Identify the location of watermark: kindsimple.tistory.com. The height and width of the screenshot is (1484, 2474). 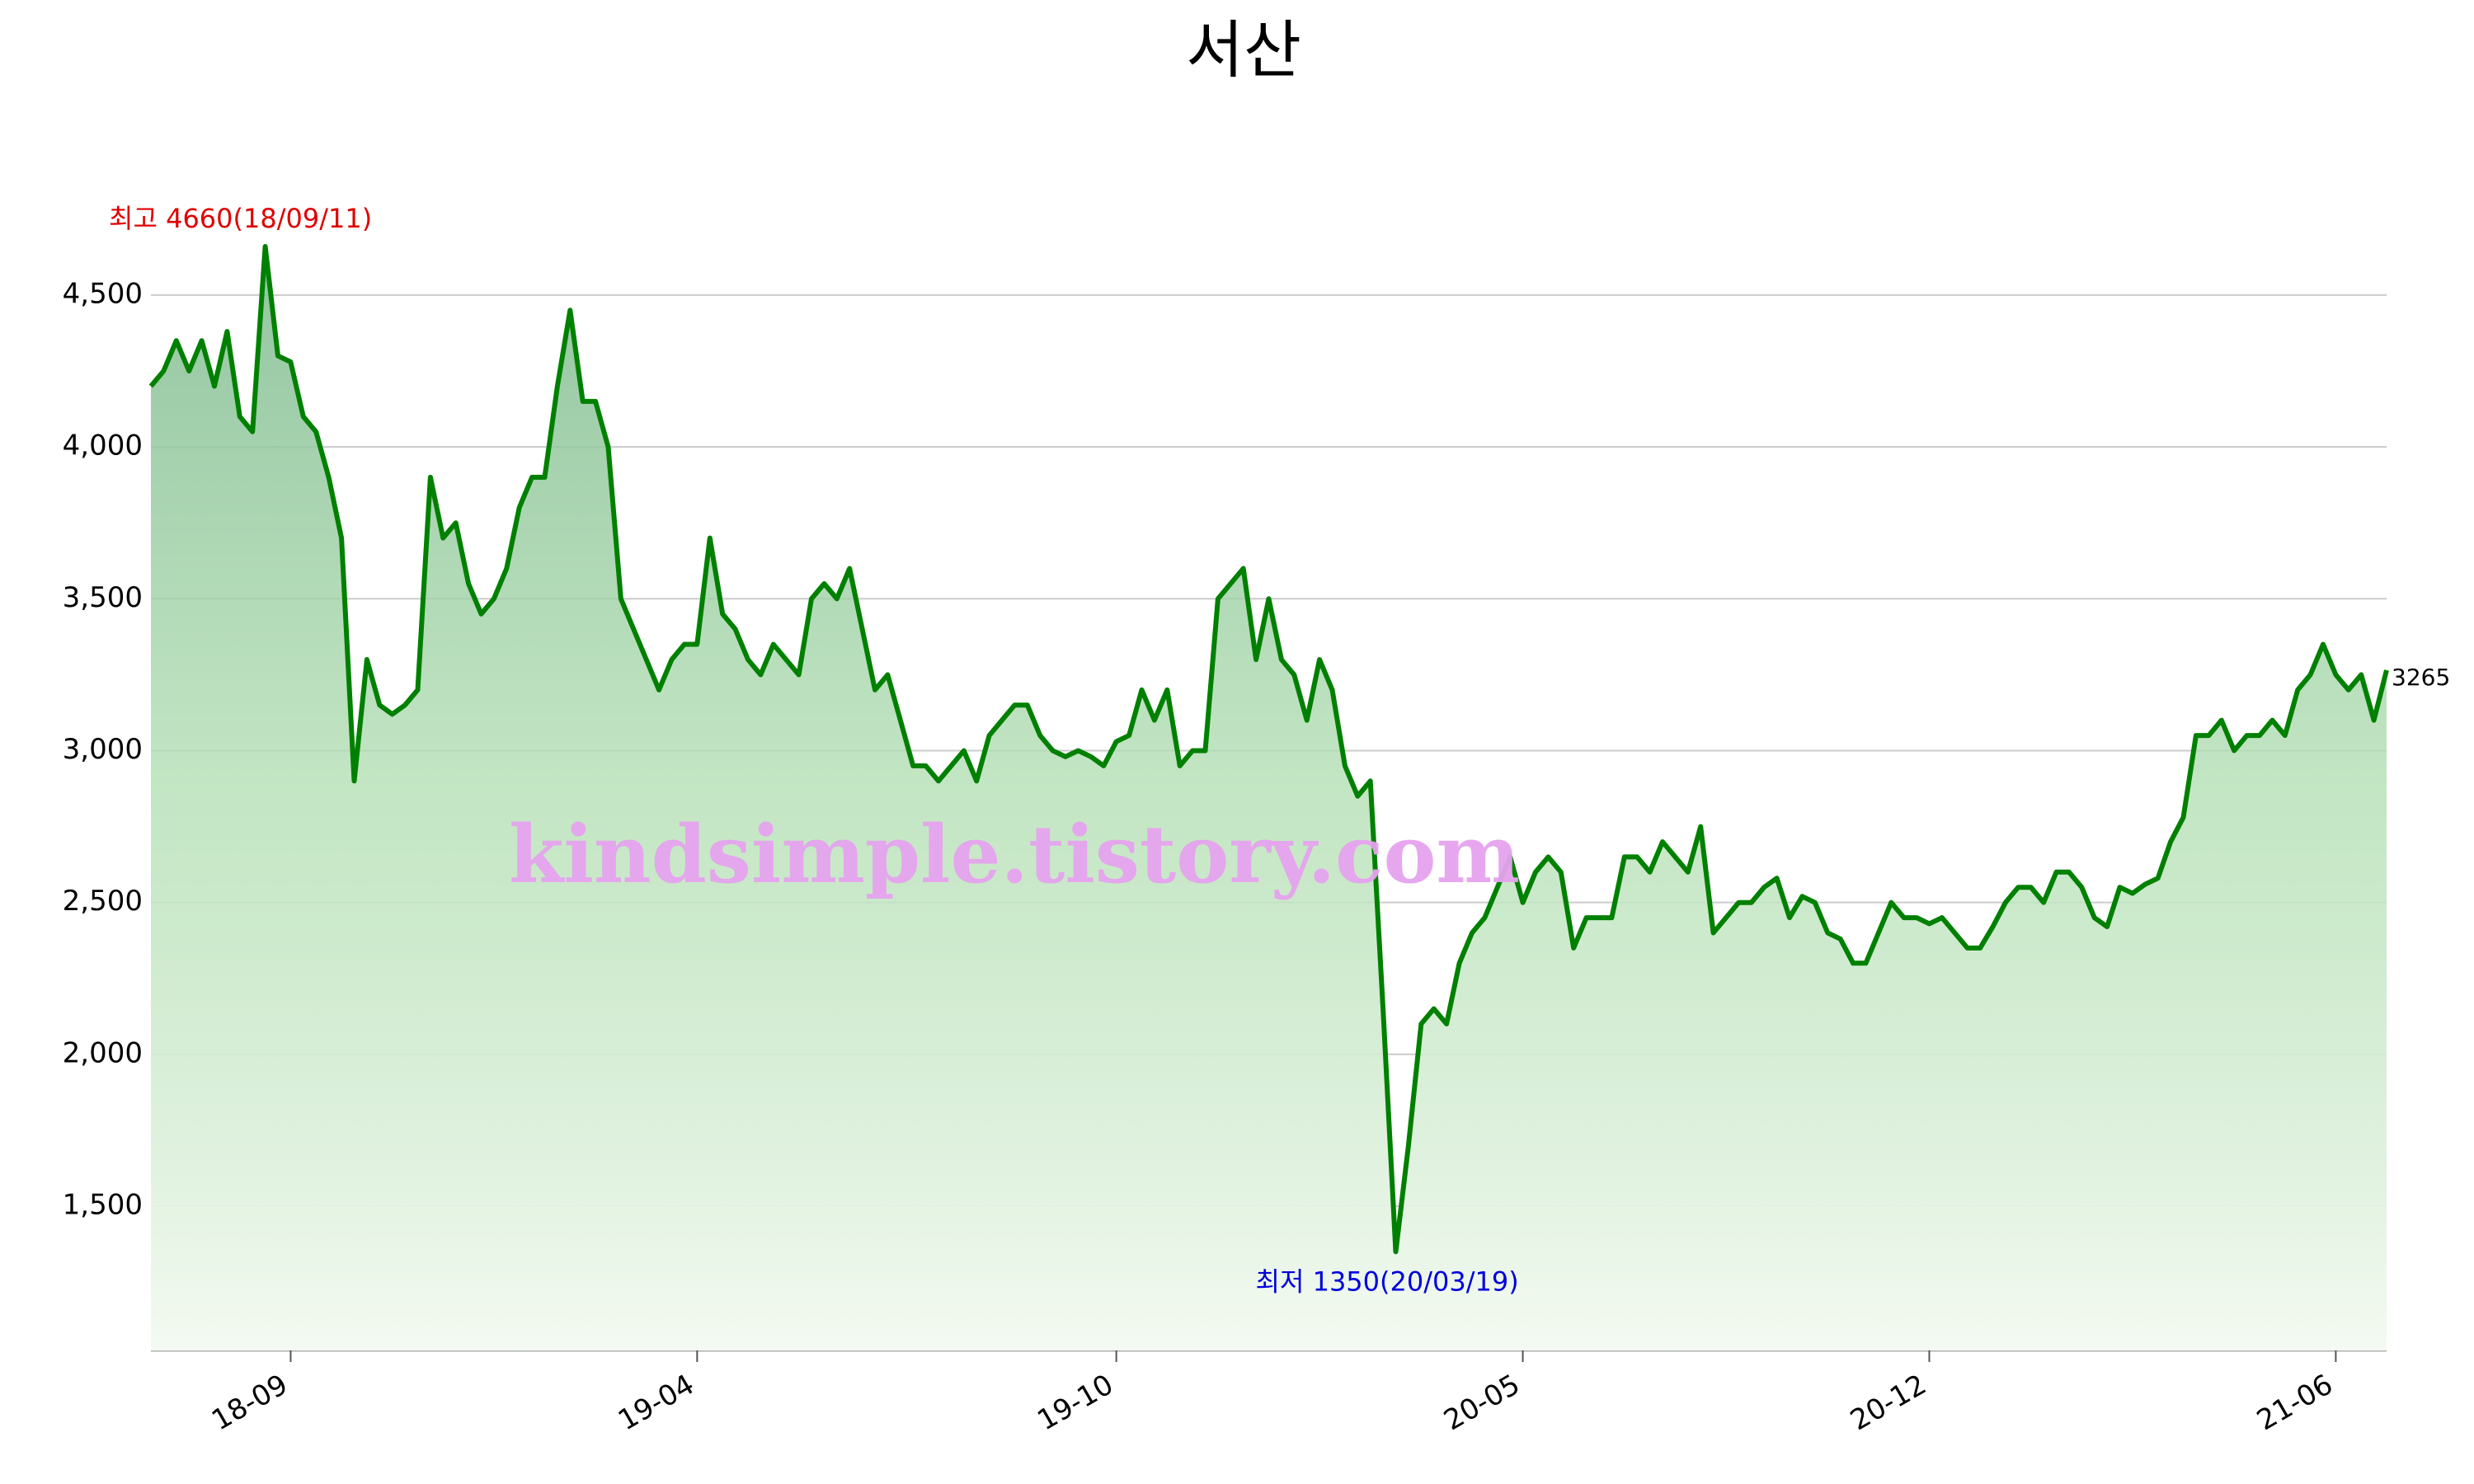
(1014, 855).